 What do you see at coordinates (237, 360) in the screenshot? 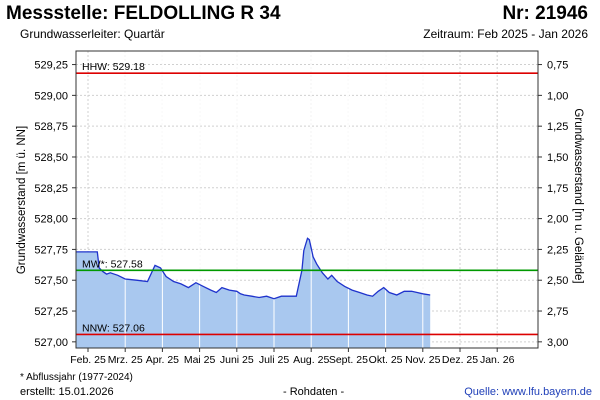
I see `x-tick-label: Juni 25` at bounding box center [237, 360].